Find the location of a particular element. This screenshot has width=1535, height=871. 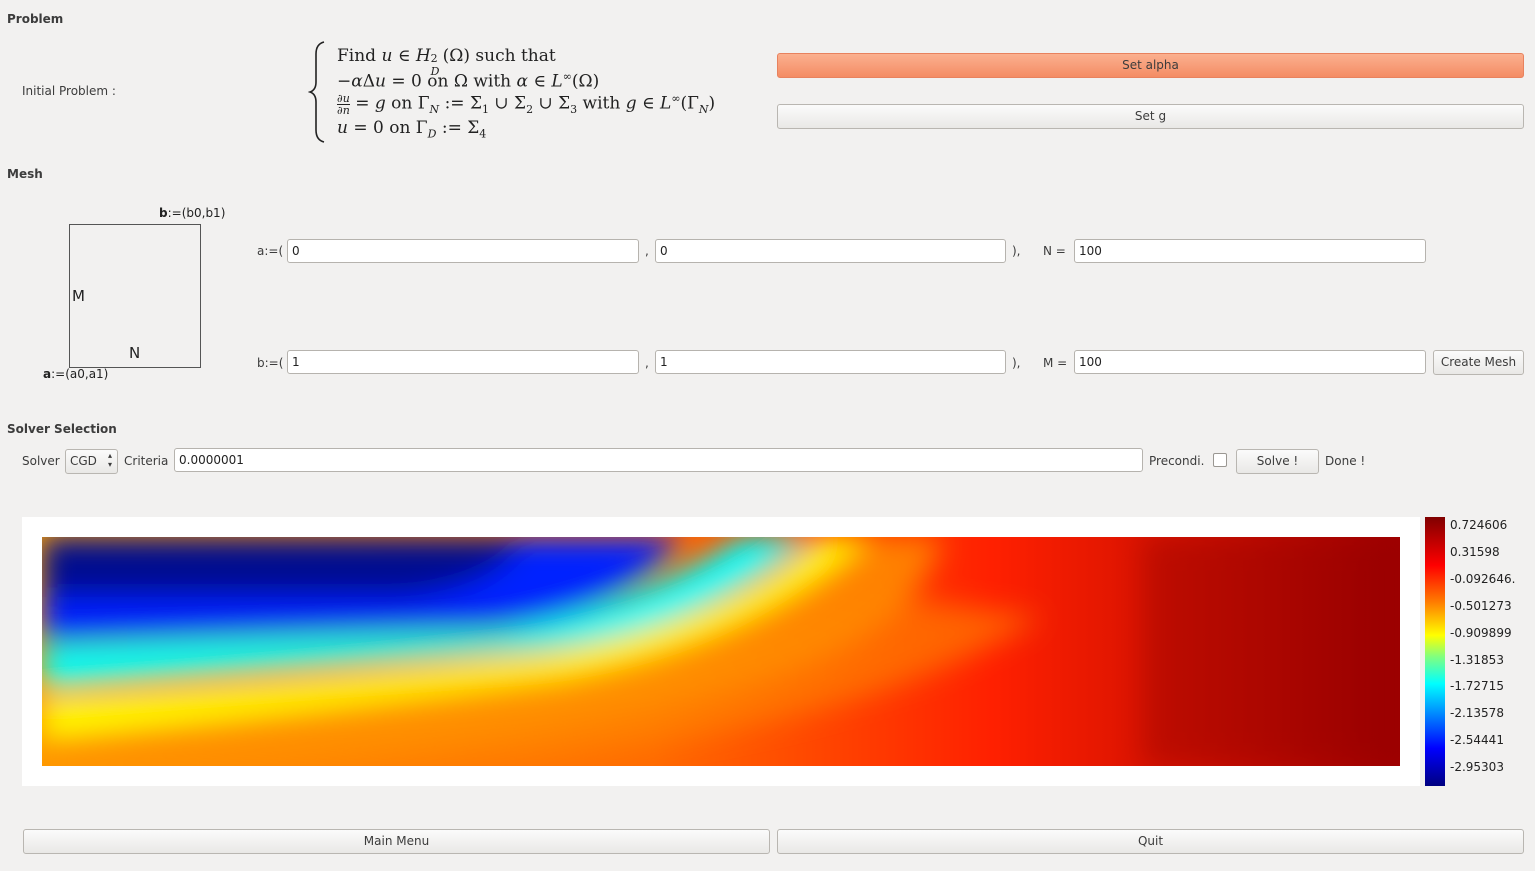

a1-input is located at coordinates (830, 251).